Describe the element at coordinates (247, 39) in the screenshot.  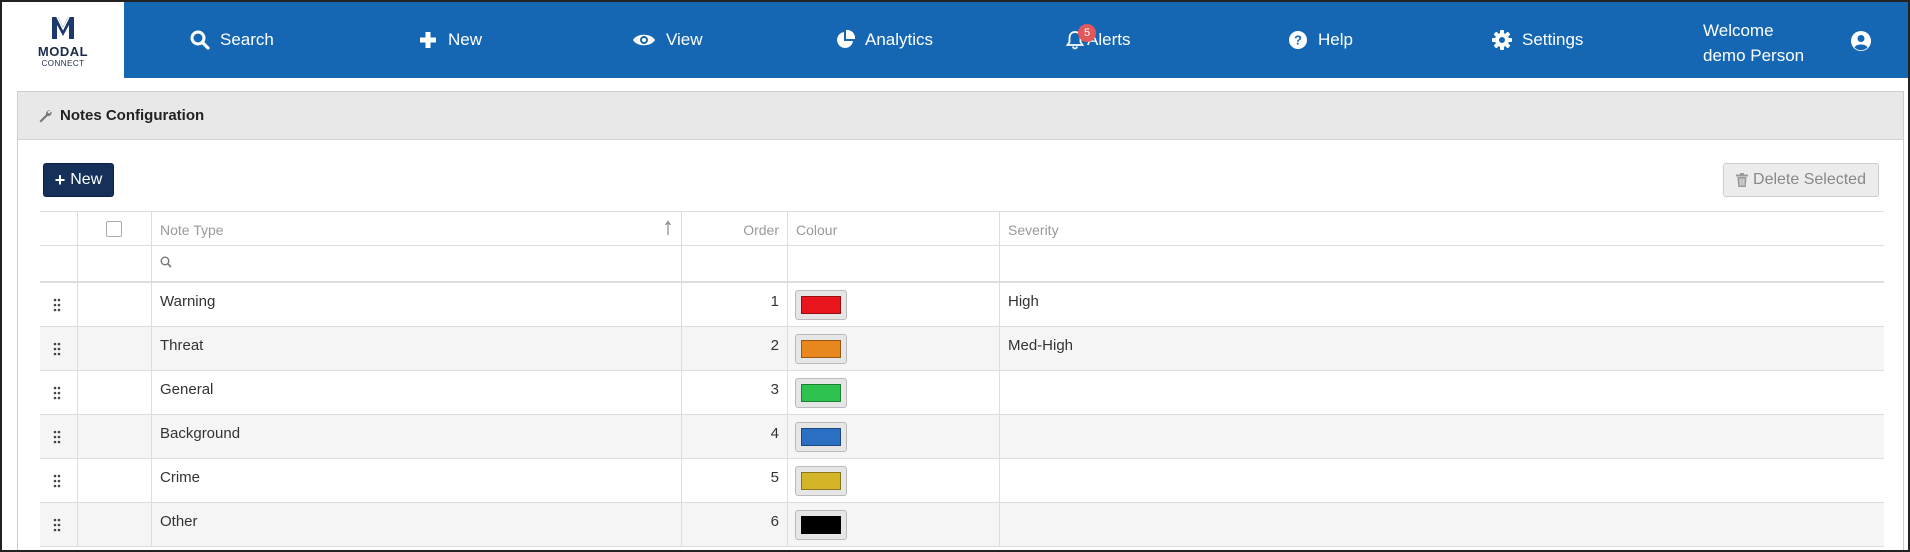
I see `nav-search-label: Search` at that location.